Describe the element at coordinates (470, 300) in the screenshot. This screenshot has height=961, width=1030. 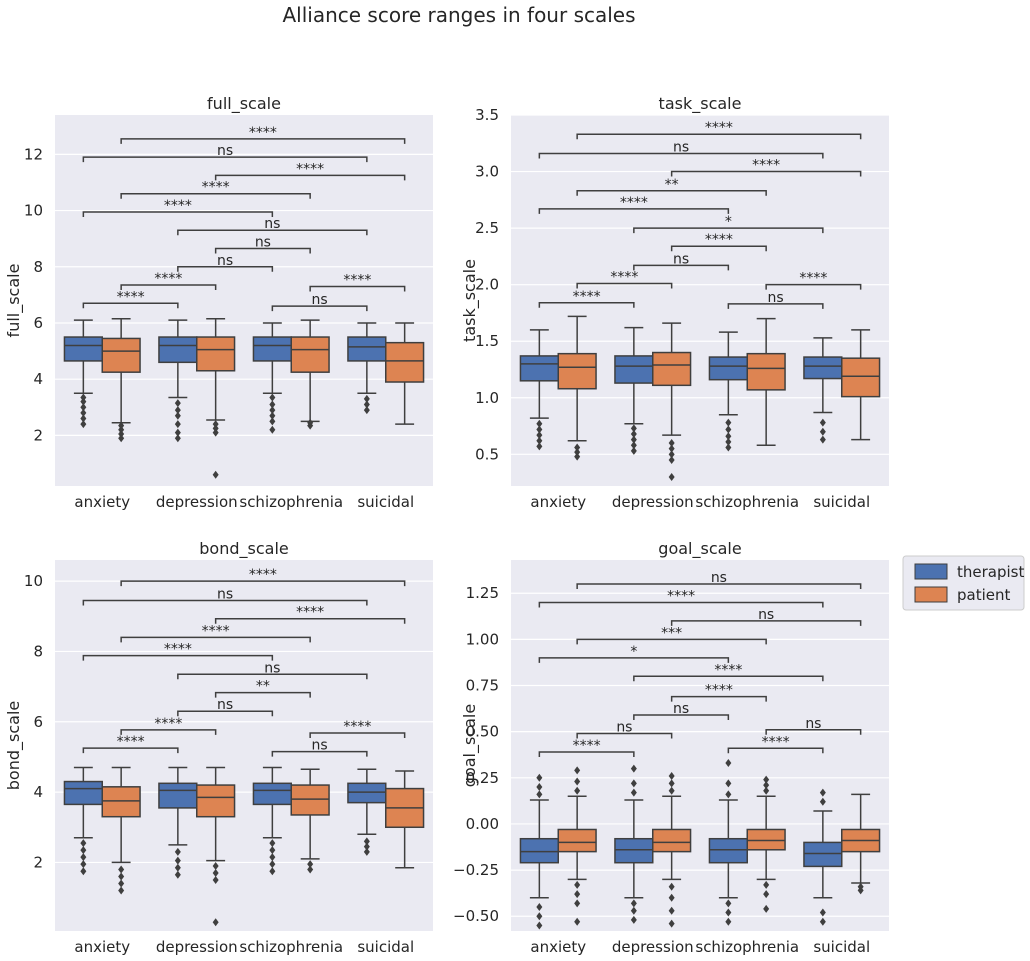
I see `y-axis-label: task_scale` at that location.